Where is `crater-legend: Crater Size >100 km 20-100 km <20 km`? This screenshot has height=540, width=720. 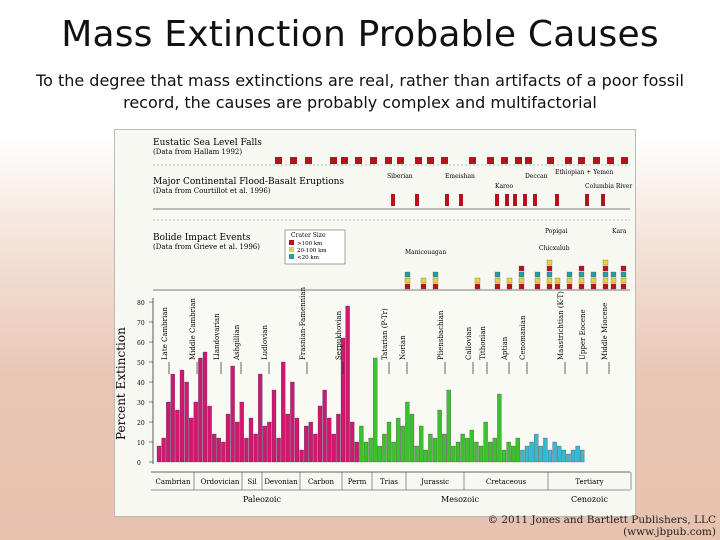 crater-legend: Crater Size >100 km 20-100 km <20 km is located at coordinates (315, 247).